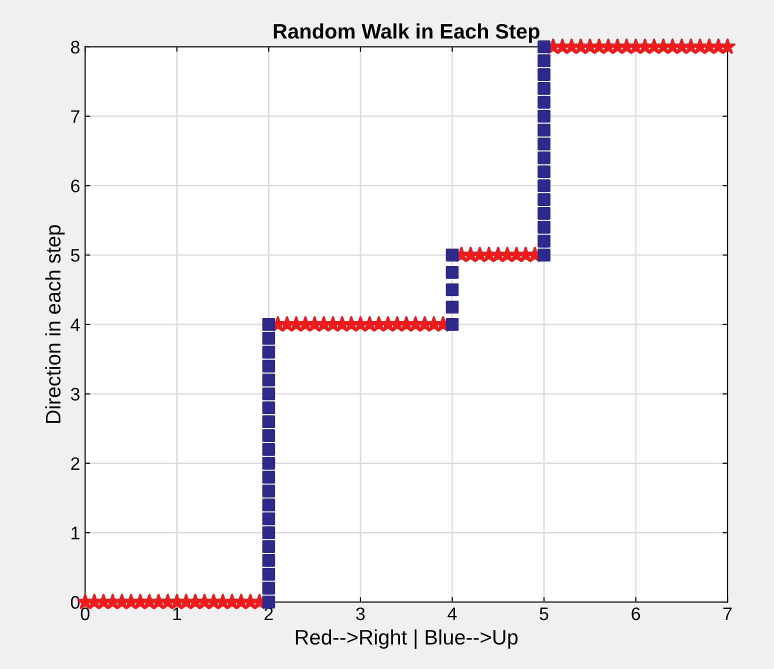 The width and height of the screenshot is (774, 669). I want to click on x-axis-title: Red-->Right | Blue-->Up, so click(407, 639).